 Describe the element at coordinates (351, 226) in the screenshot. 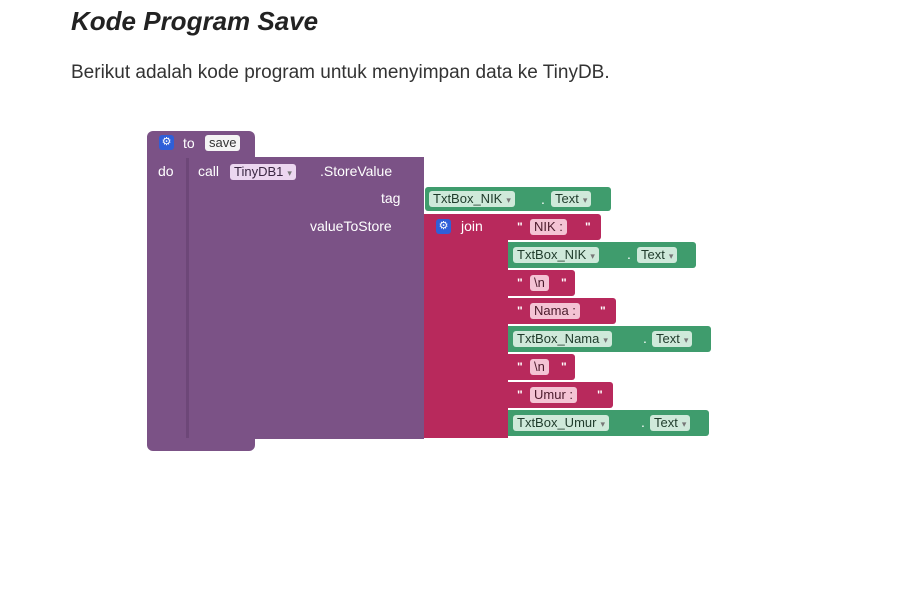

I see `value-socket-label: valueToStore` at that location.